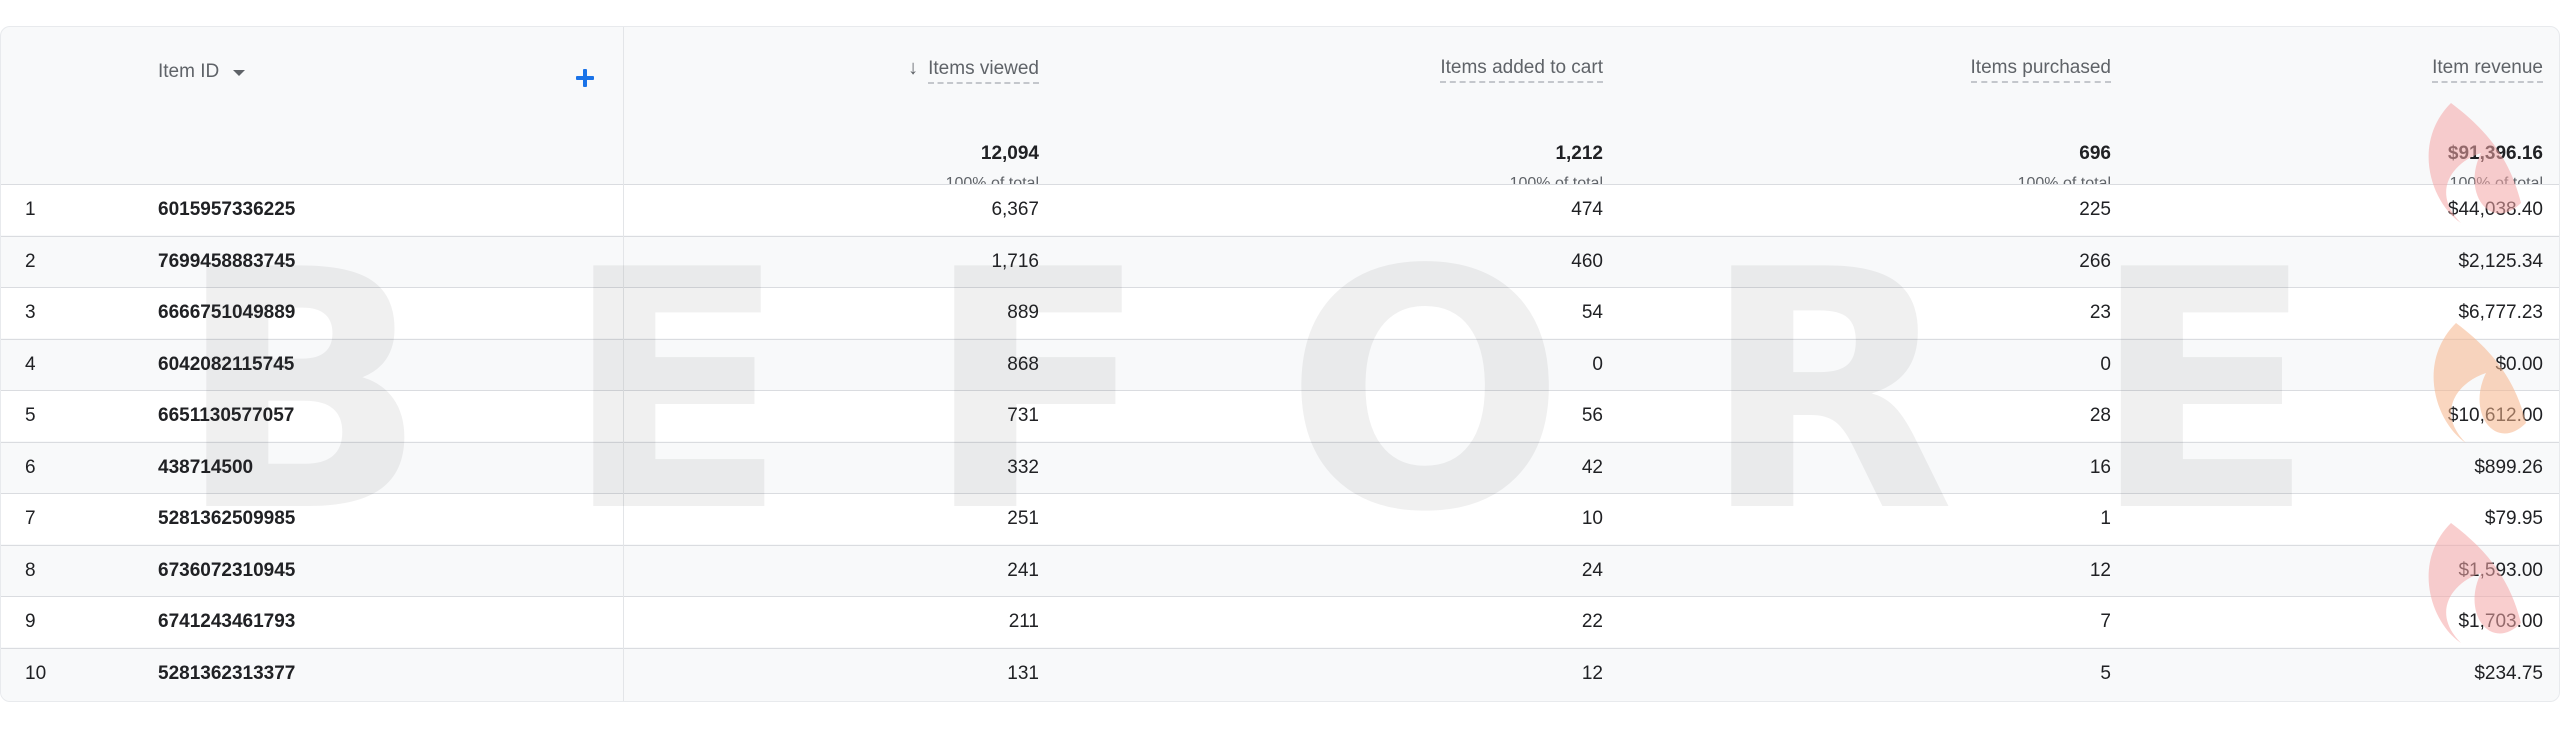  I want to click on item-revenue-value: $2,125.34, so click(2500, 261).